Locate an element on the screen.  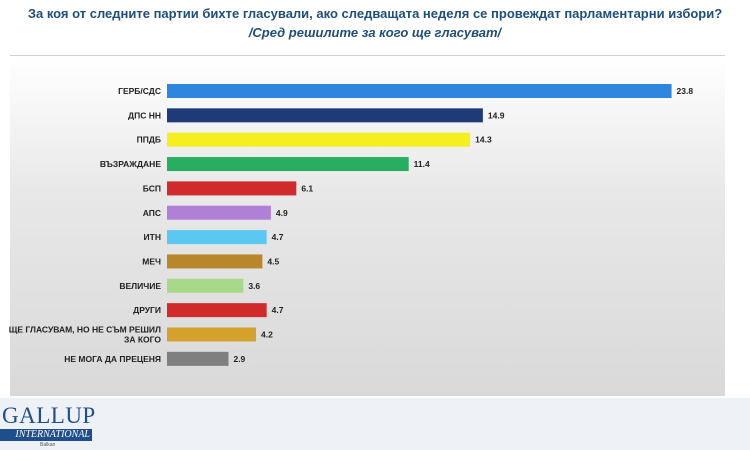
value-label-5: 4.9 is located at coordinates (282, 213).